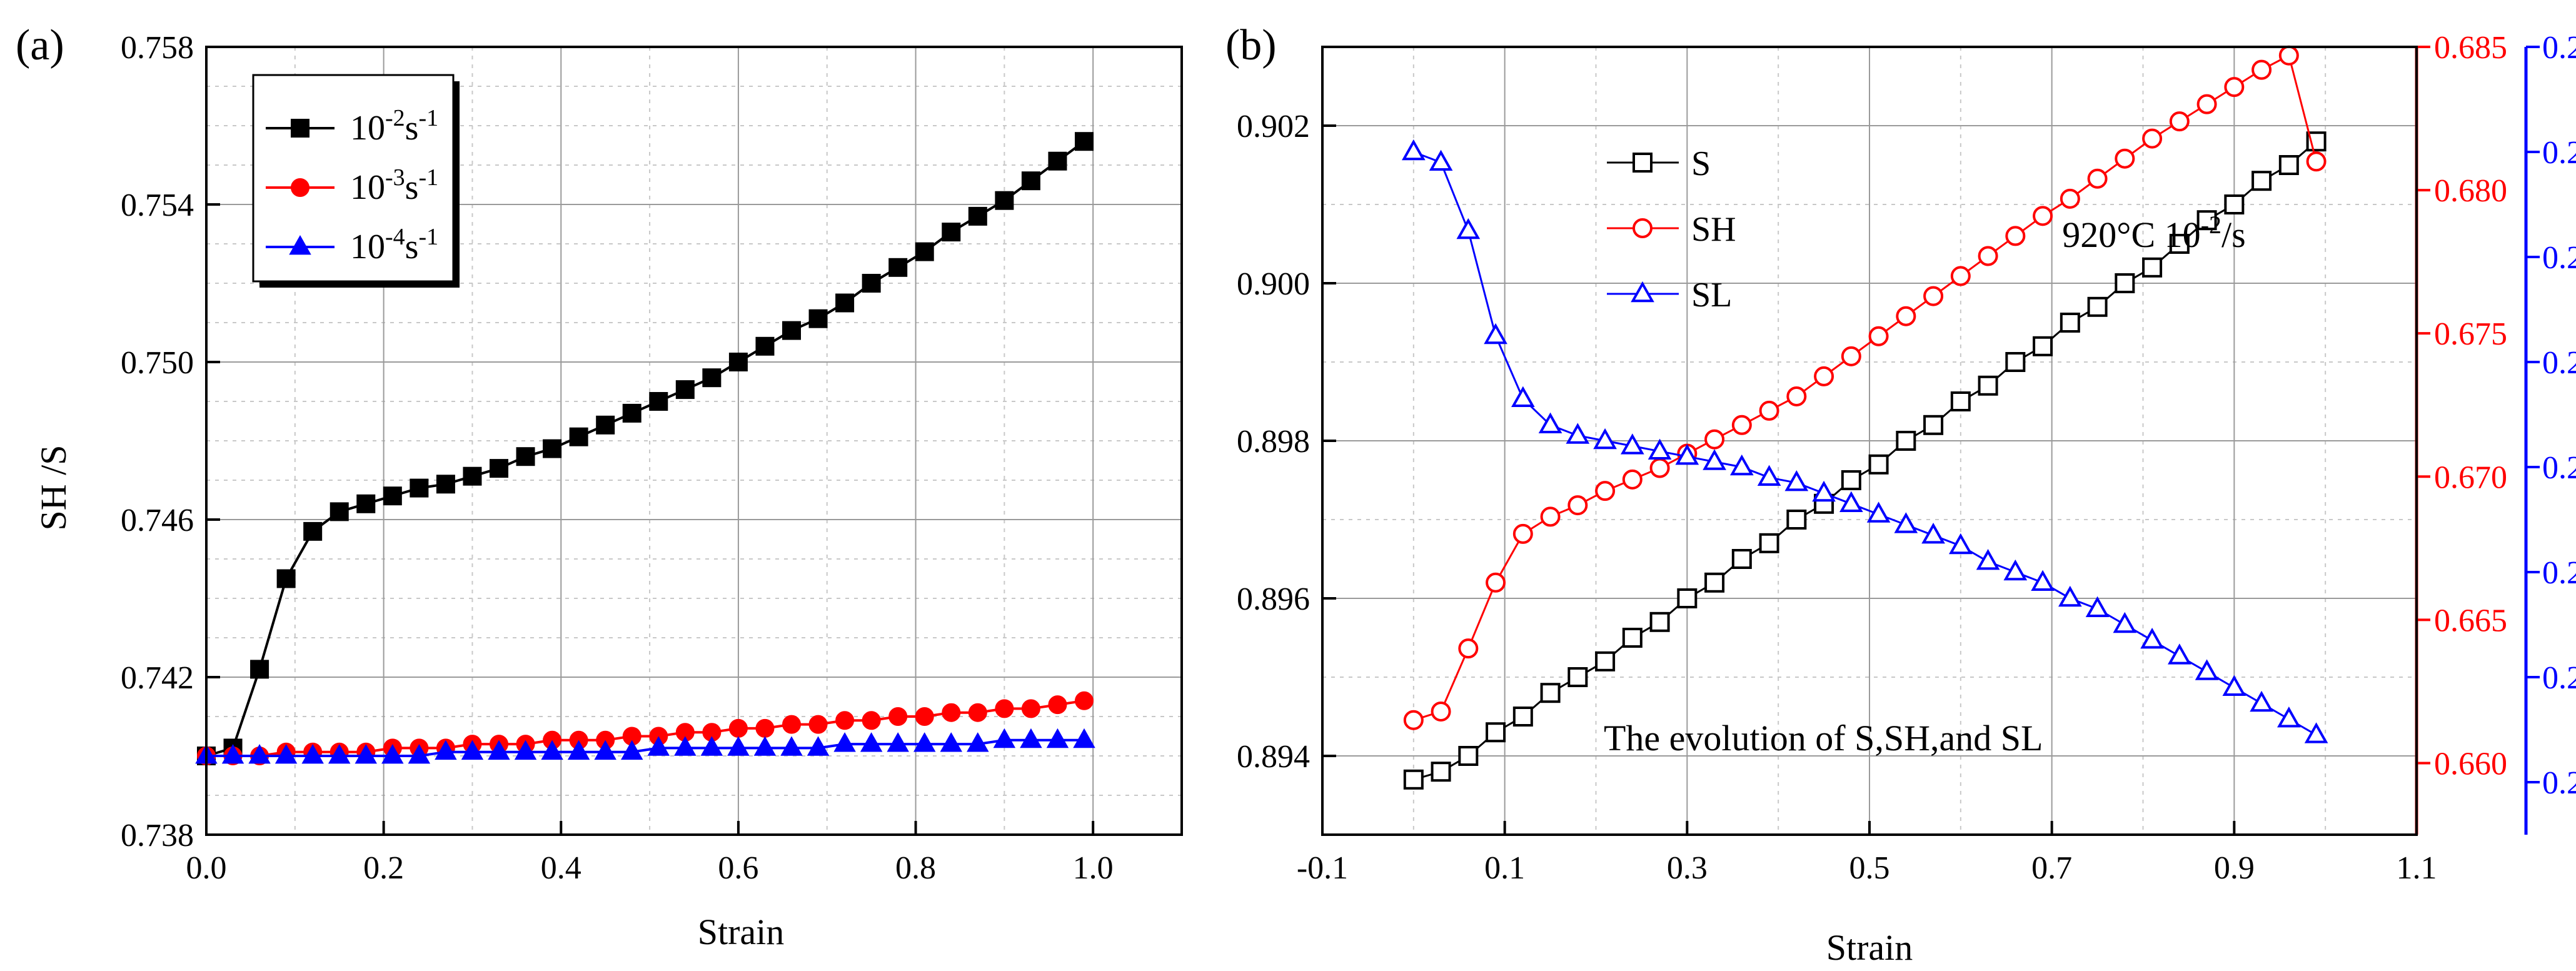 The height and width of the screenshot is (971, 2576). What do you see at coordinates (1273, 757) in the screenshot?
I see `panel-b-left-y-tick-label: 0.894` at bounding box center [1273, 757].